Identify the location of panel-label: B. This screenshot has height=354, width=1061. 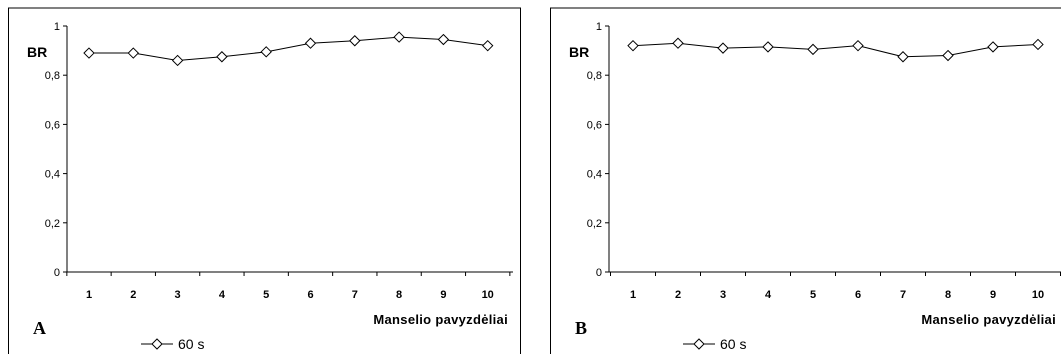
(581, 328).